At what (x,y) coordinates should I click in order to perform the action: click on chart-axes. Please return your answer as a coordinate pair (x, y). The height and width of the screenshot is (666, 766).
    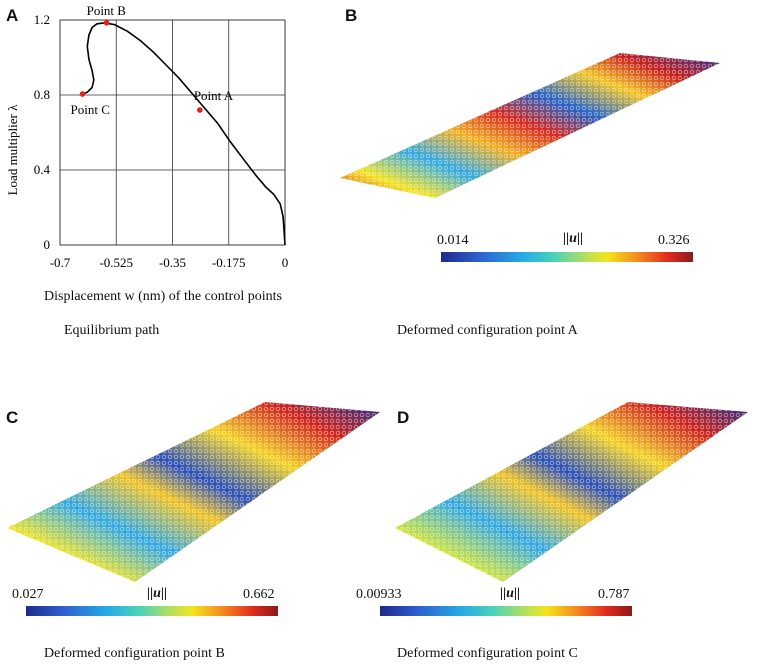
    Looking at the image, I should click on (172, 132).